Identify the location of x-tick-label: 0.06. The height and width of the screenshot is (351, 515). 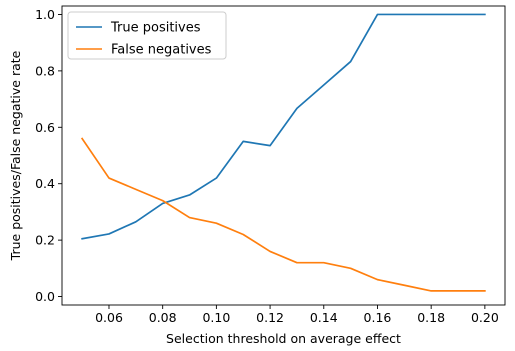
(109, 317).